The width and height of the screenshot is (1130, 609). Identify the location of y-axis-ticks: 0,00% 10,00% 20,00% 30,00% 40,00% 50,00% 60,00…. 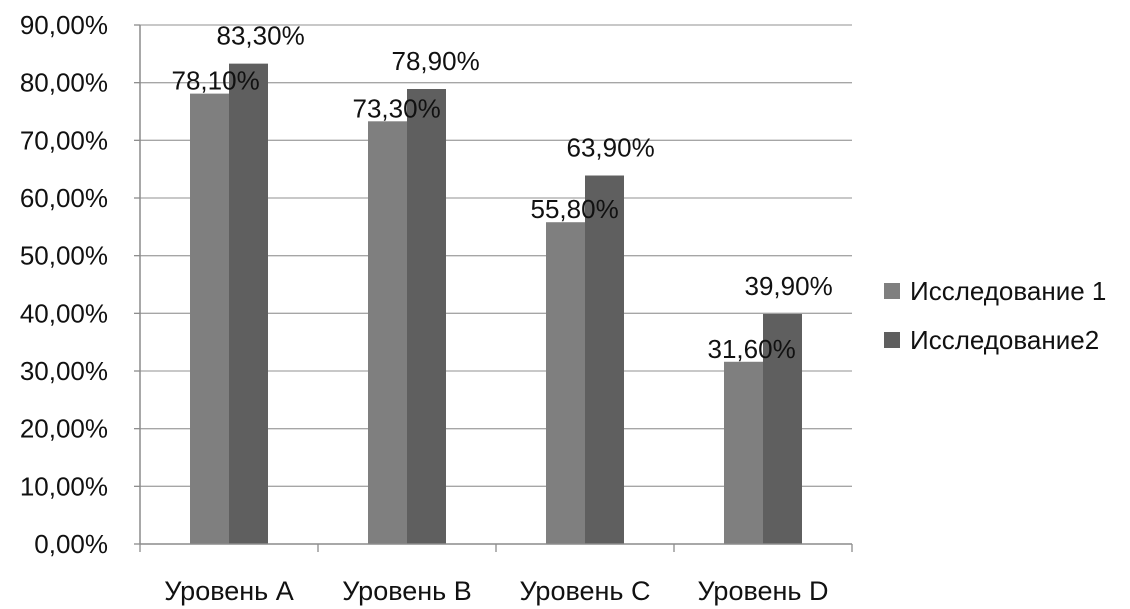
(80, 284).